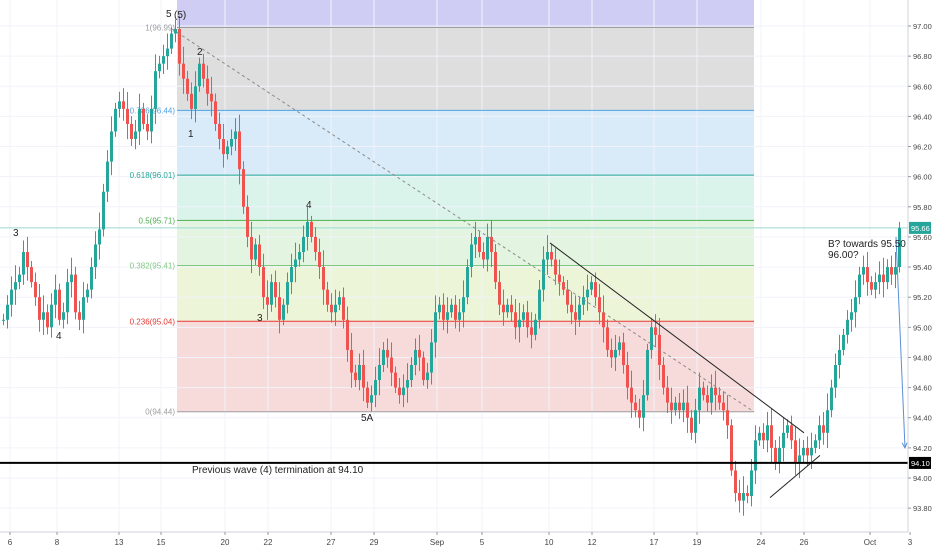  Describe the element at coordinates (153, 175) in the screenshot. I see `fib-level-label: 0.618(96.01)` at that location.